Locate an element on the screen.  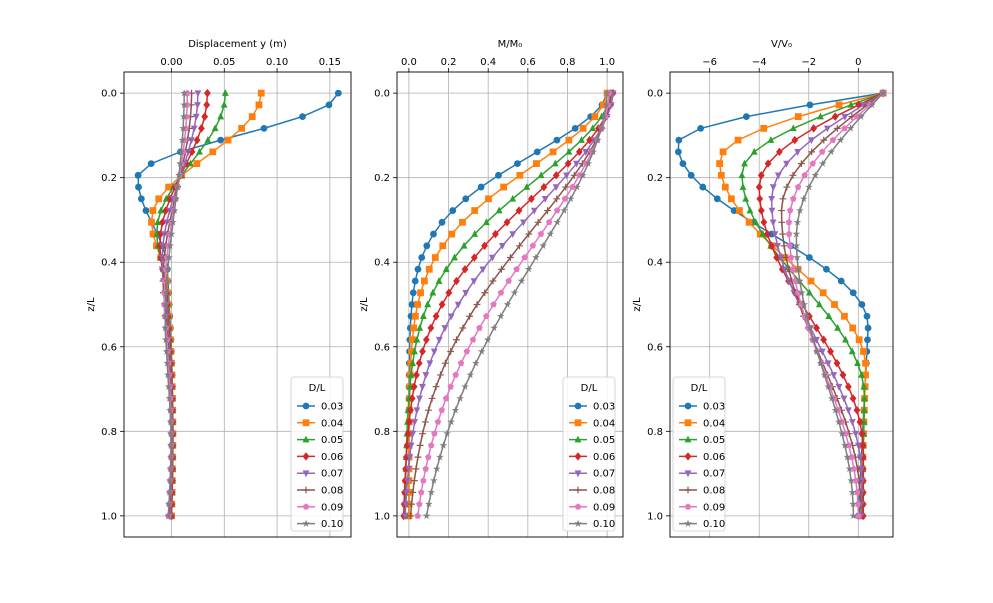
y-tick-label: 0.4 is located at coordinates (382, 263).